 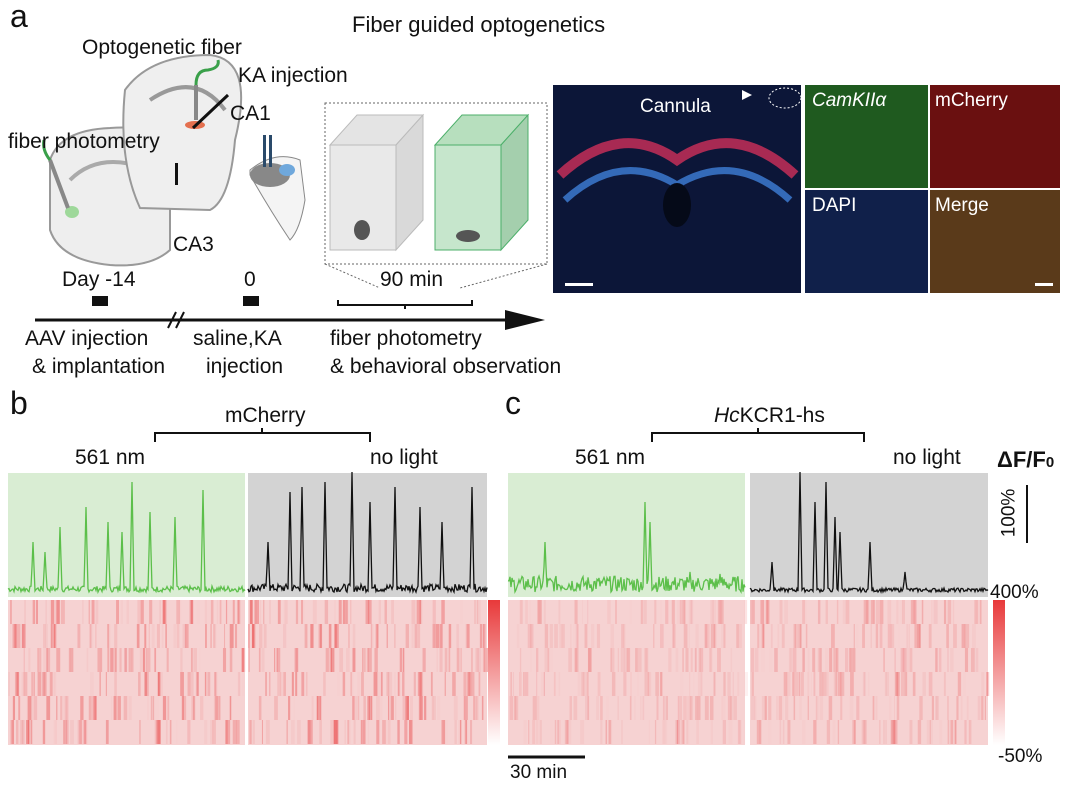 I want to click on label-ka-injection: KA injection, so click(x=293, y=75).